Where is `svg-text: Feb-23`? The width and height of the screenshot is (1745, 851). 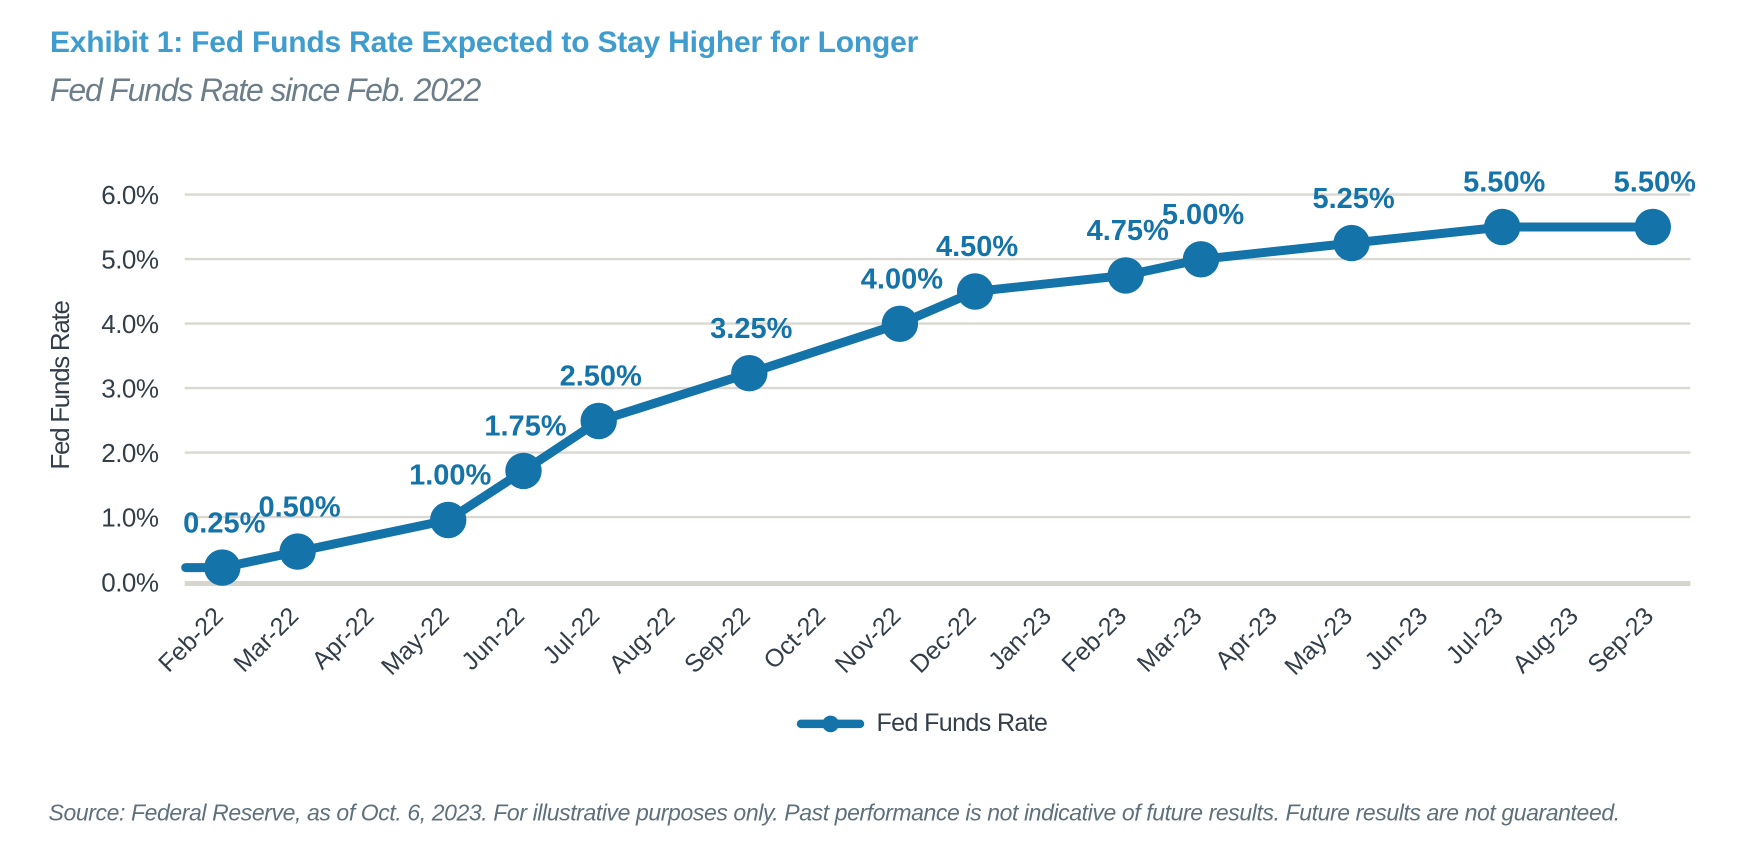
svg-text: Feb-23 is located at coordinates (1094, 640).